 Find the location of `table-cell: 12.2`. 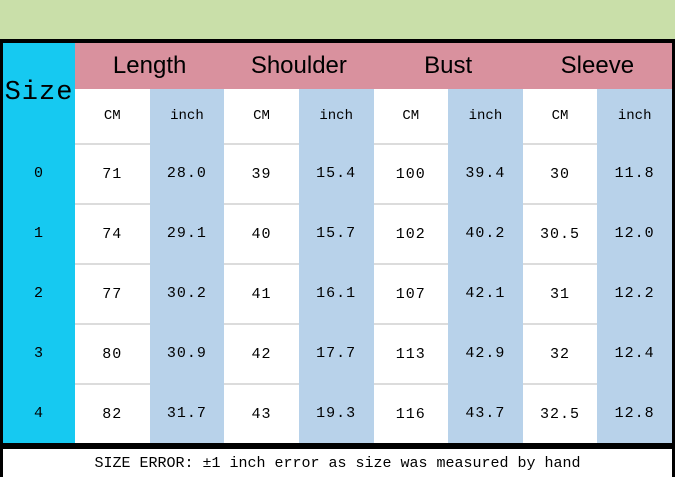

table-cell: 12.2 is located at coordinates (634, 293).